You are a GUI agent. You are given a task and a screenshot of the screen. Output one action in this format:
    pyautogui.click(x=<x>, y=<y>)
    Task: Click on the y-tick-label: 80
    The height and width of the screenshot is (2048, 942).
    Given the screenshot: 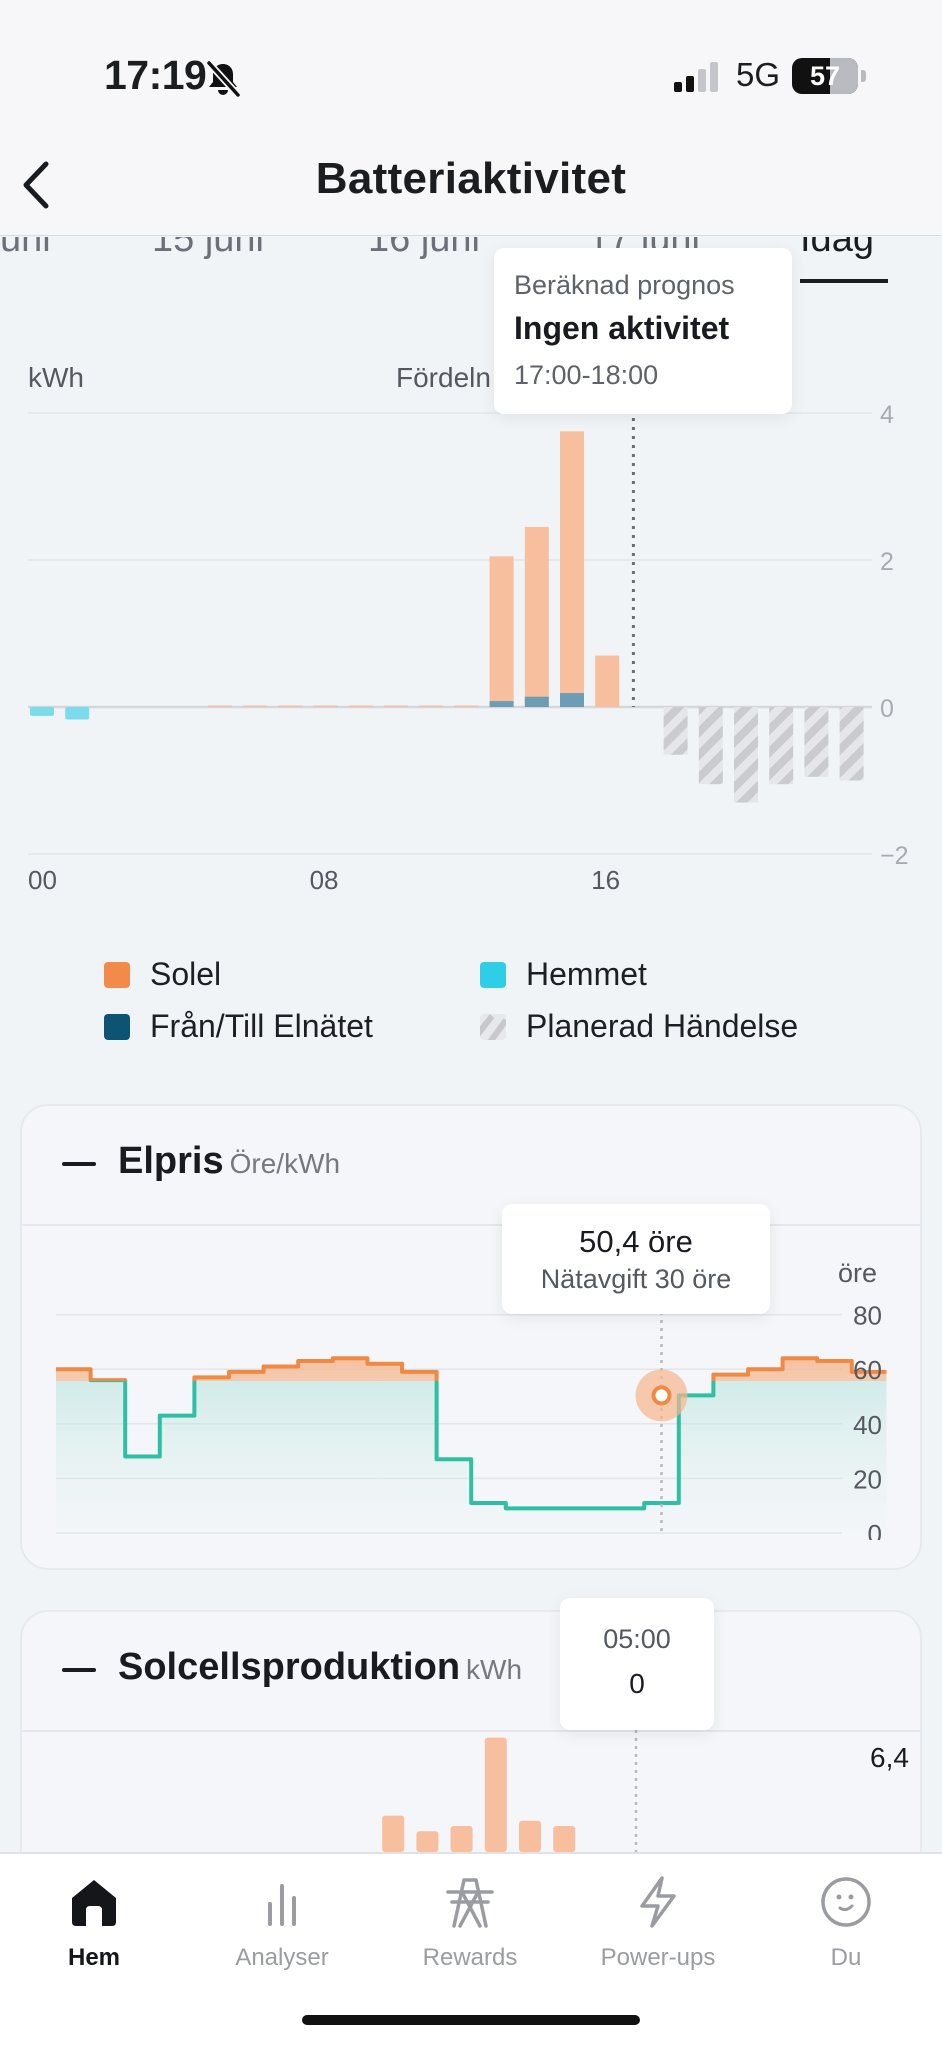 What is the action you would take?
    pyautogui.click(x=867, y=1316)
    